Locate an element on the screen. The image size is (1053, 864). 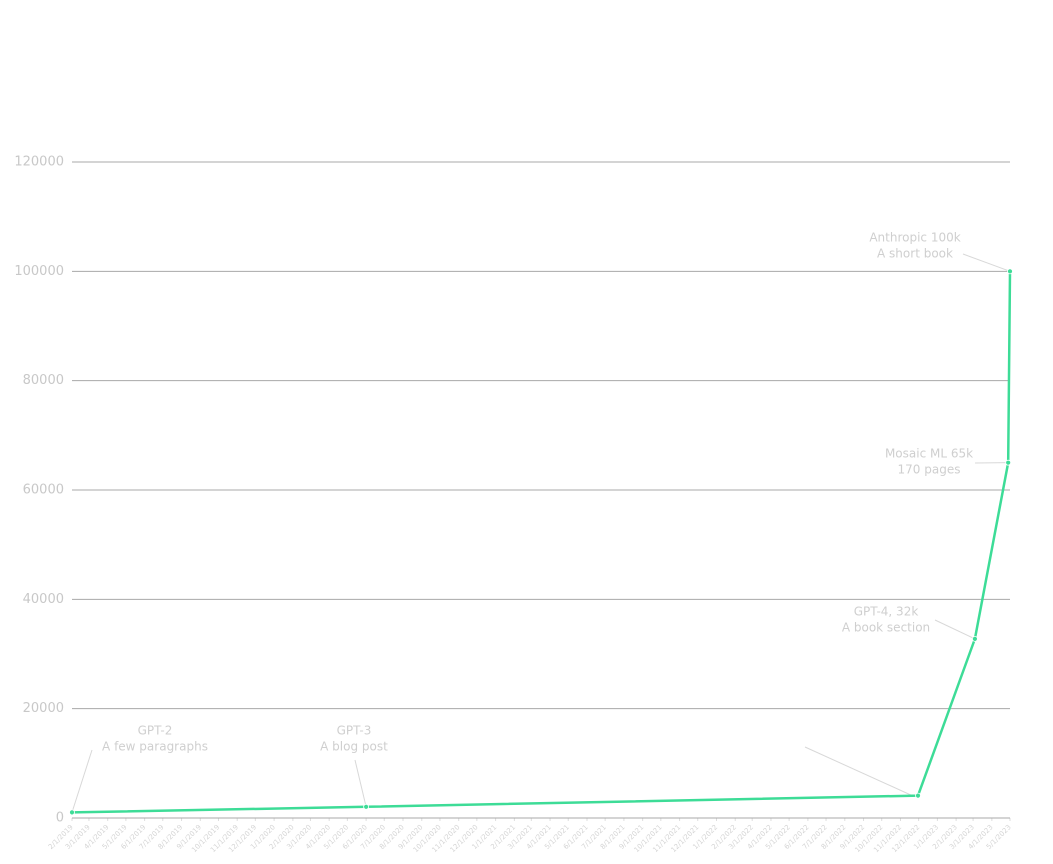
annotation: Mosaic ML 65k is located at coordinates (929, 454).